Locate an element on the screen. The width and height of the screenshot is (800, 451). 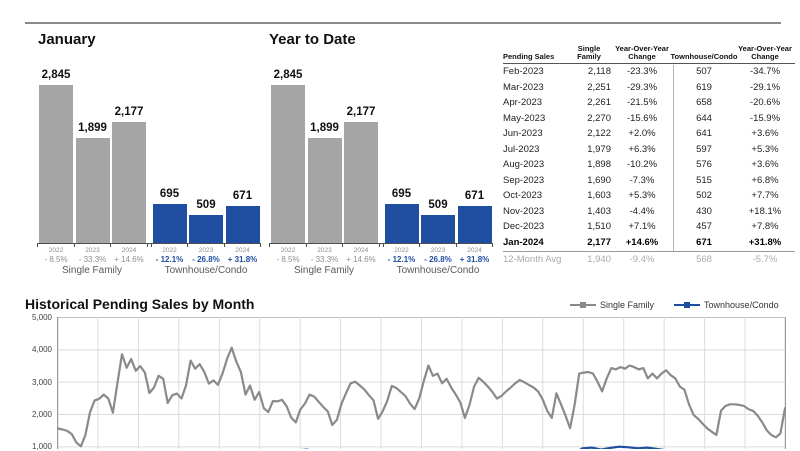
bar-group-label: Single Family is located at coordinates (324, 270).